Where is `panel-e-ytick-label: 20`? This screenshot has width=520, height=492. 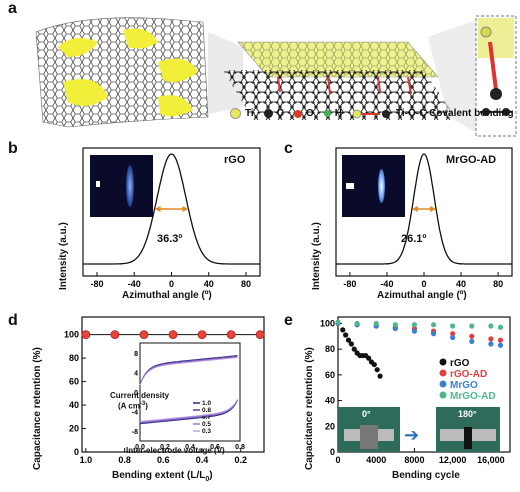
panel-e-ytick-label: 20 is located at coordinates (330, 426).